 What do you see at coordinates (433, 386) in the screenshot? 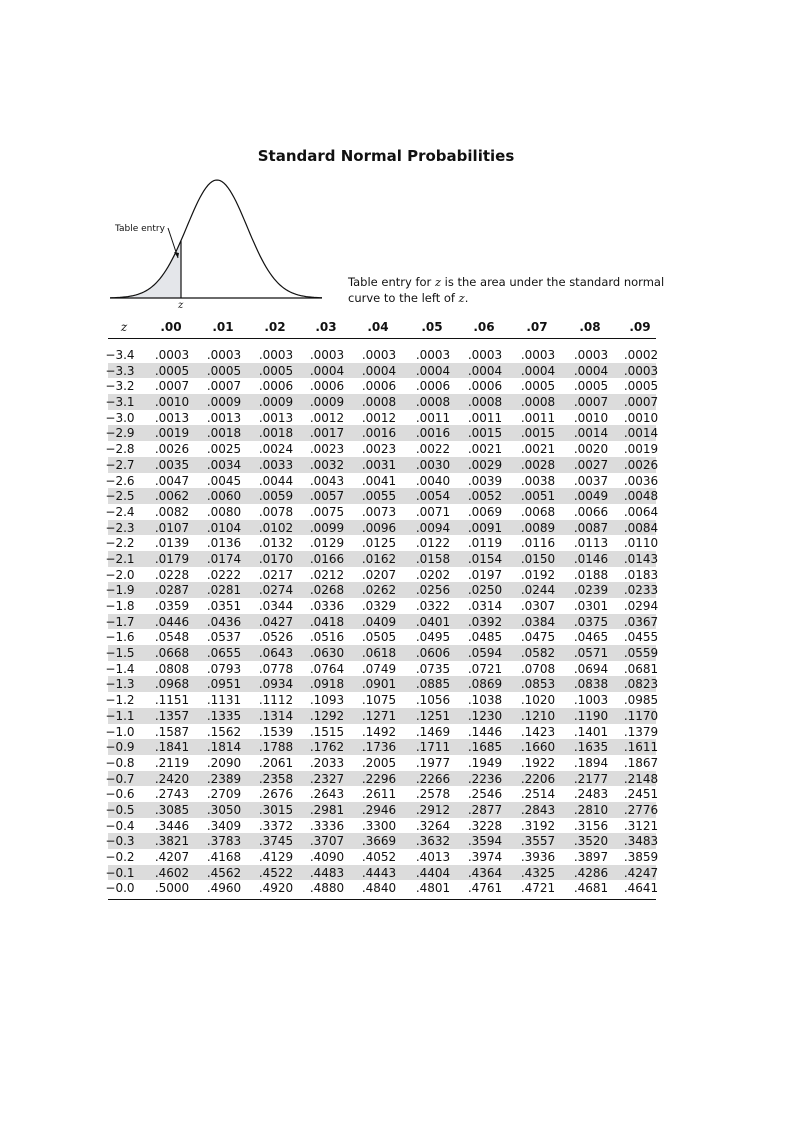
I see `table-cell: .0006` at bounding box center [433, 386].